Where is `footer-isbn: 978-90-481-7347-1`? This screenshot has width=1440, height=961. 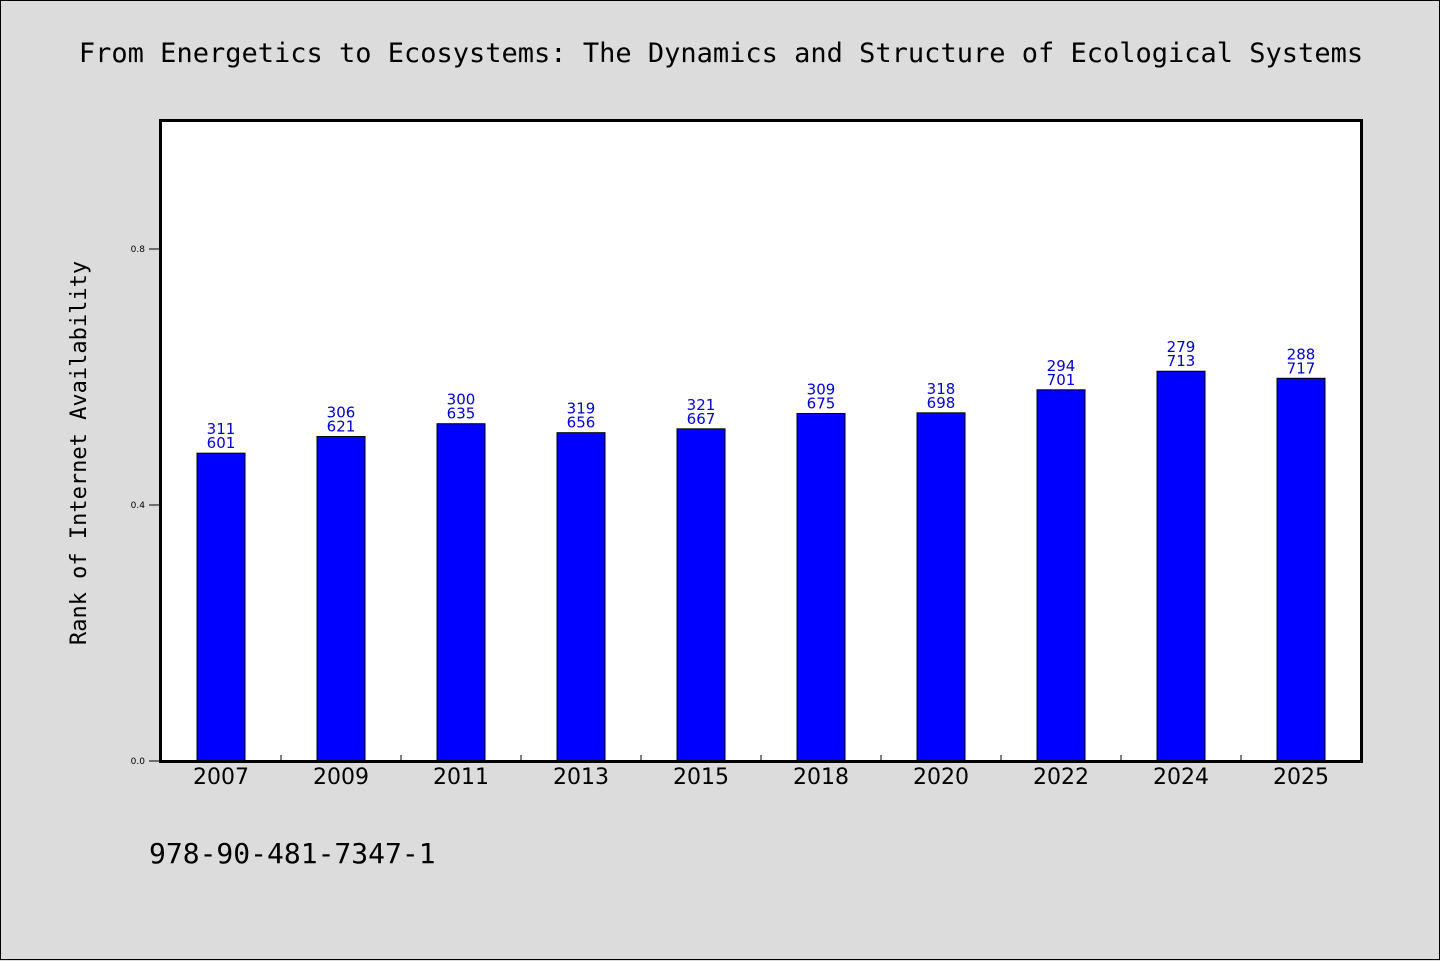
footer-isbn: 978-90-481-7347-1 is located at coordinates (292, 853).